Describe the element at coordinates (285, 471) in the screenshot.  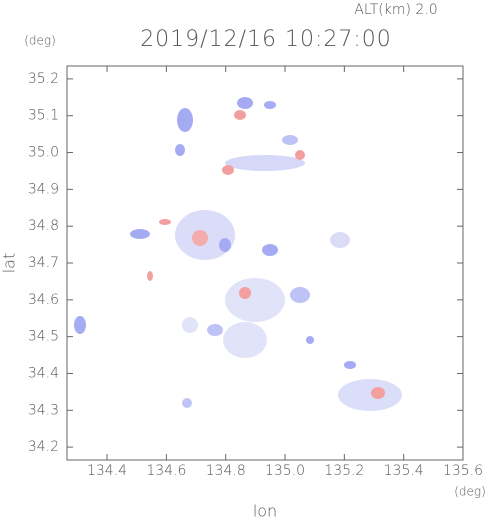
I see `x-tick-label: 135.0` at that location.